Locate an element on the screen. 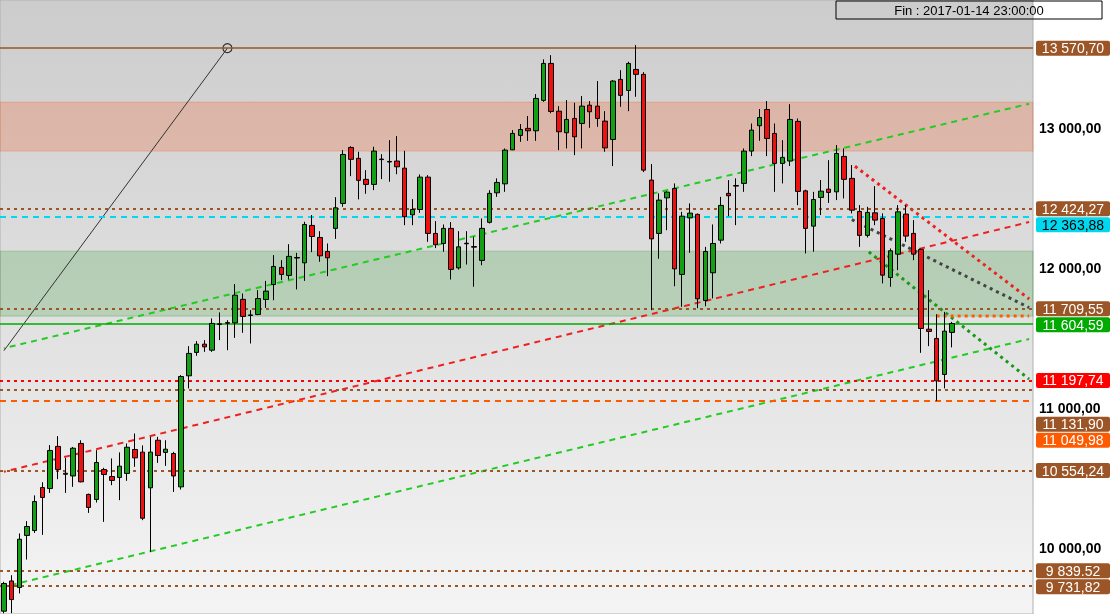 The height and width of the screenshot is (614, 1112). ref-line-label: 9 731,82 is located at coordinates (1073, 586).